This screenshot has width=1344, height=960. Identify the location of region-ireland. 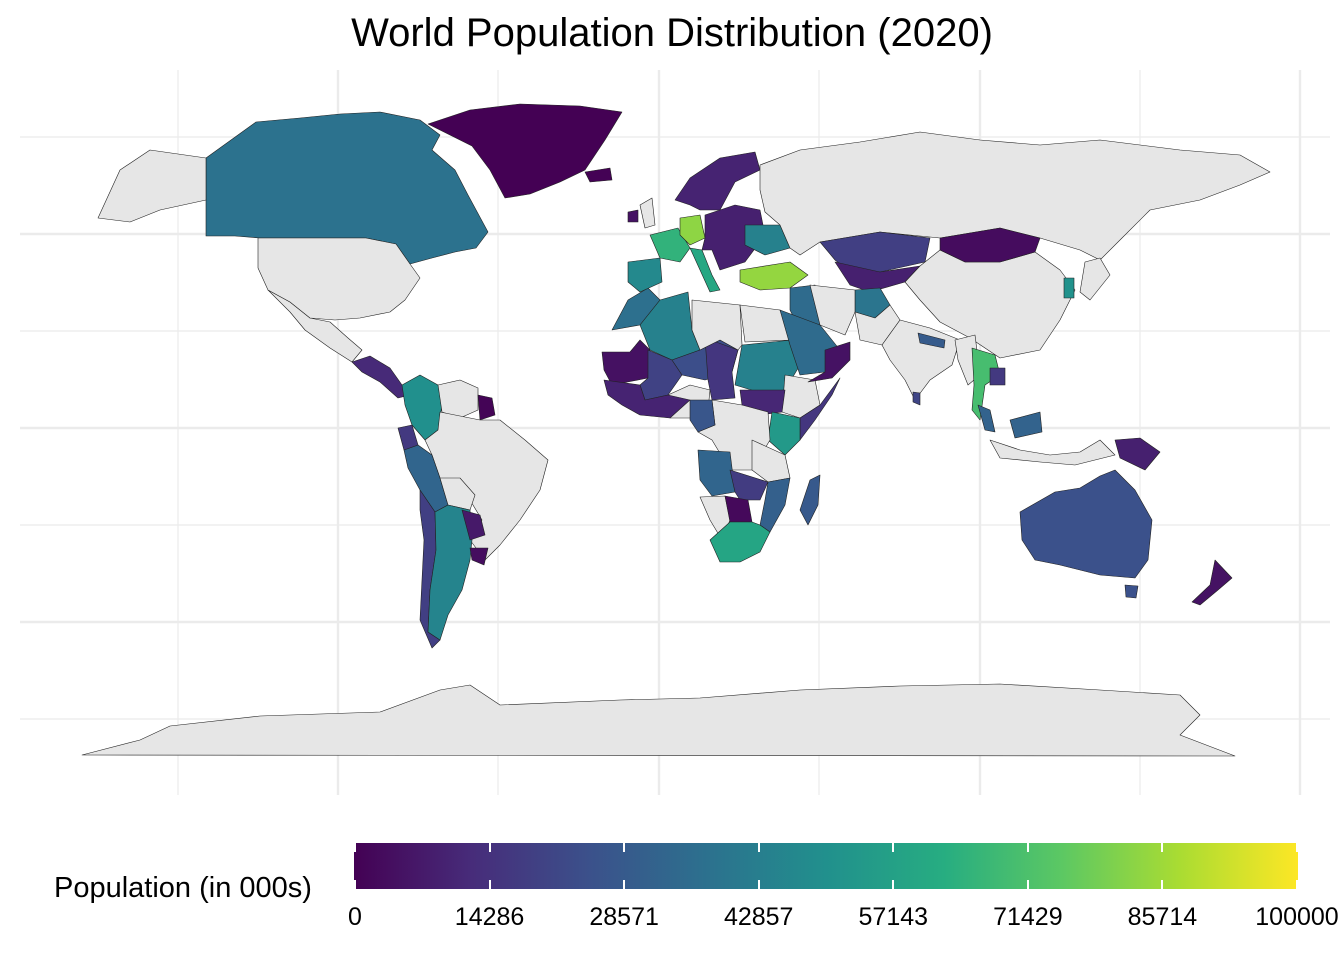
(633, 216).